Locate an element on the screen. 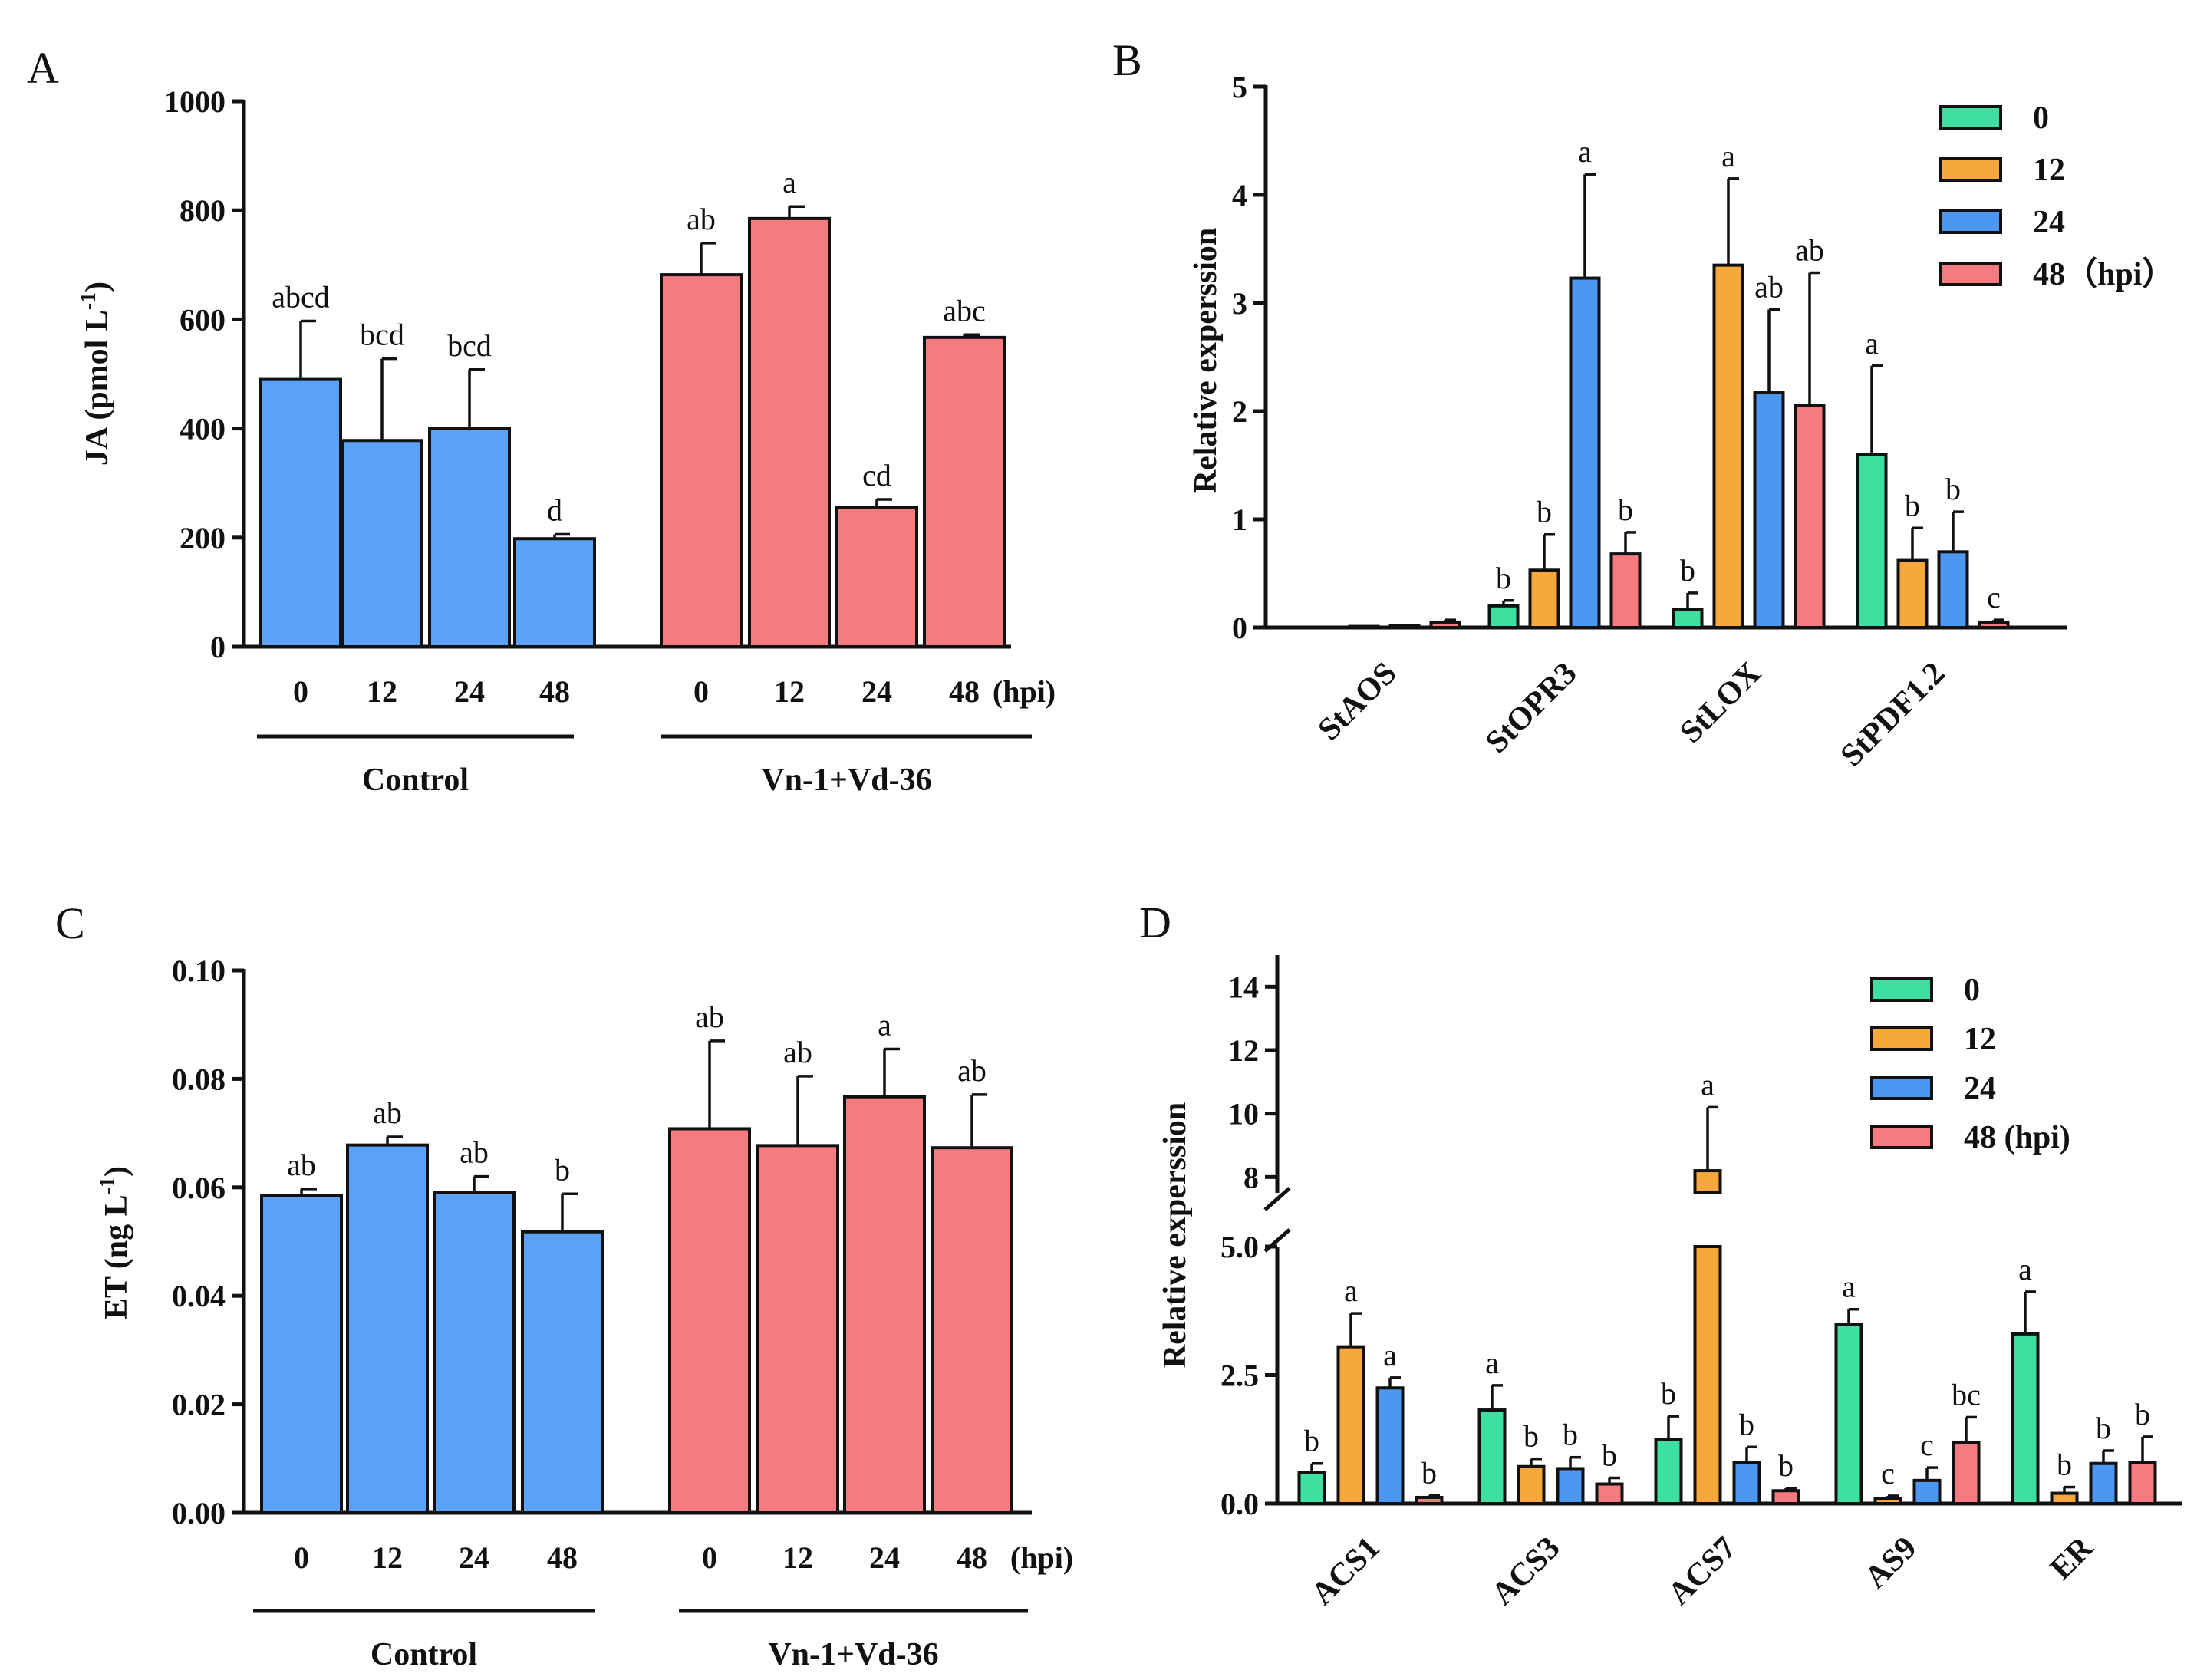 The height and width of the screenshot is (1680, 2207). x-category-label: ACS1 is located at coordinates (1346, 1571).